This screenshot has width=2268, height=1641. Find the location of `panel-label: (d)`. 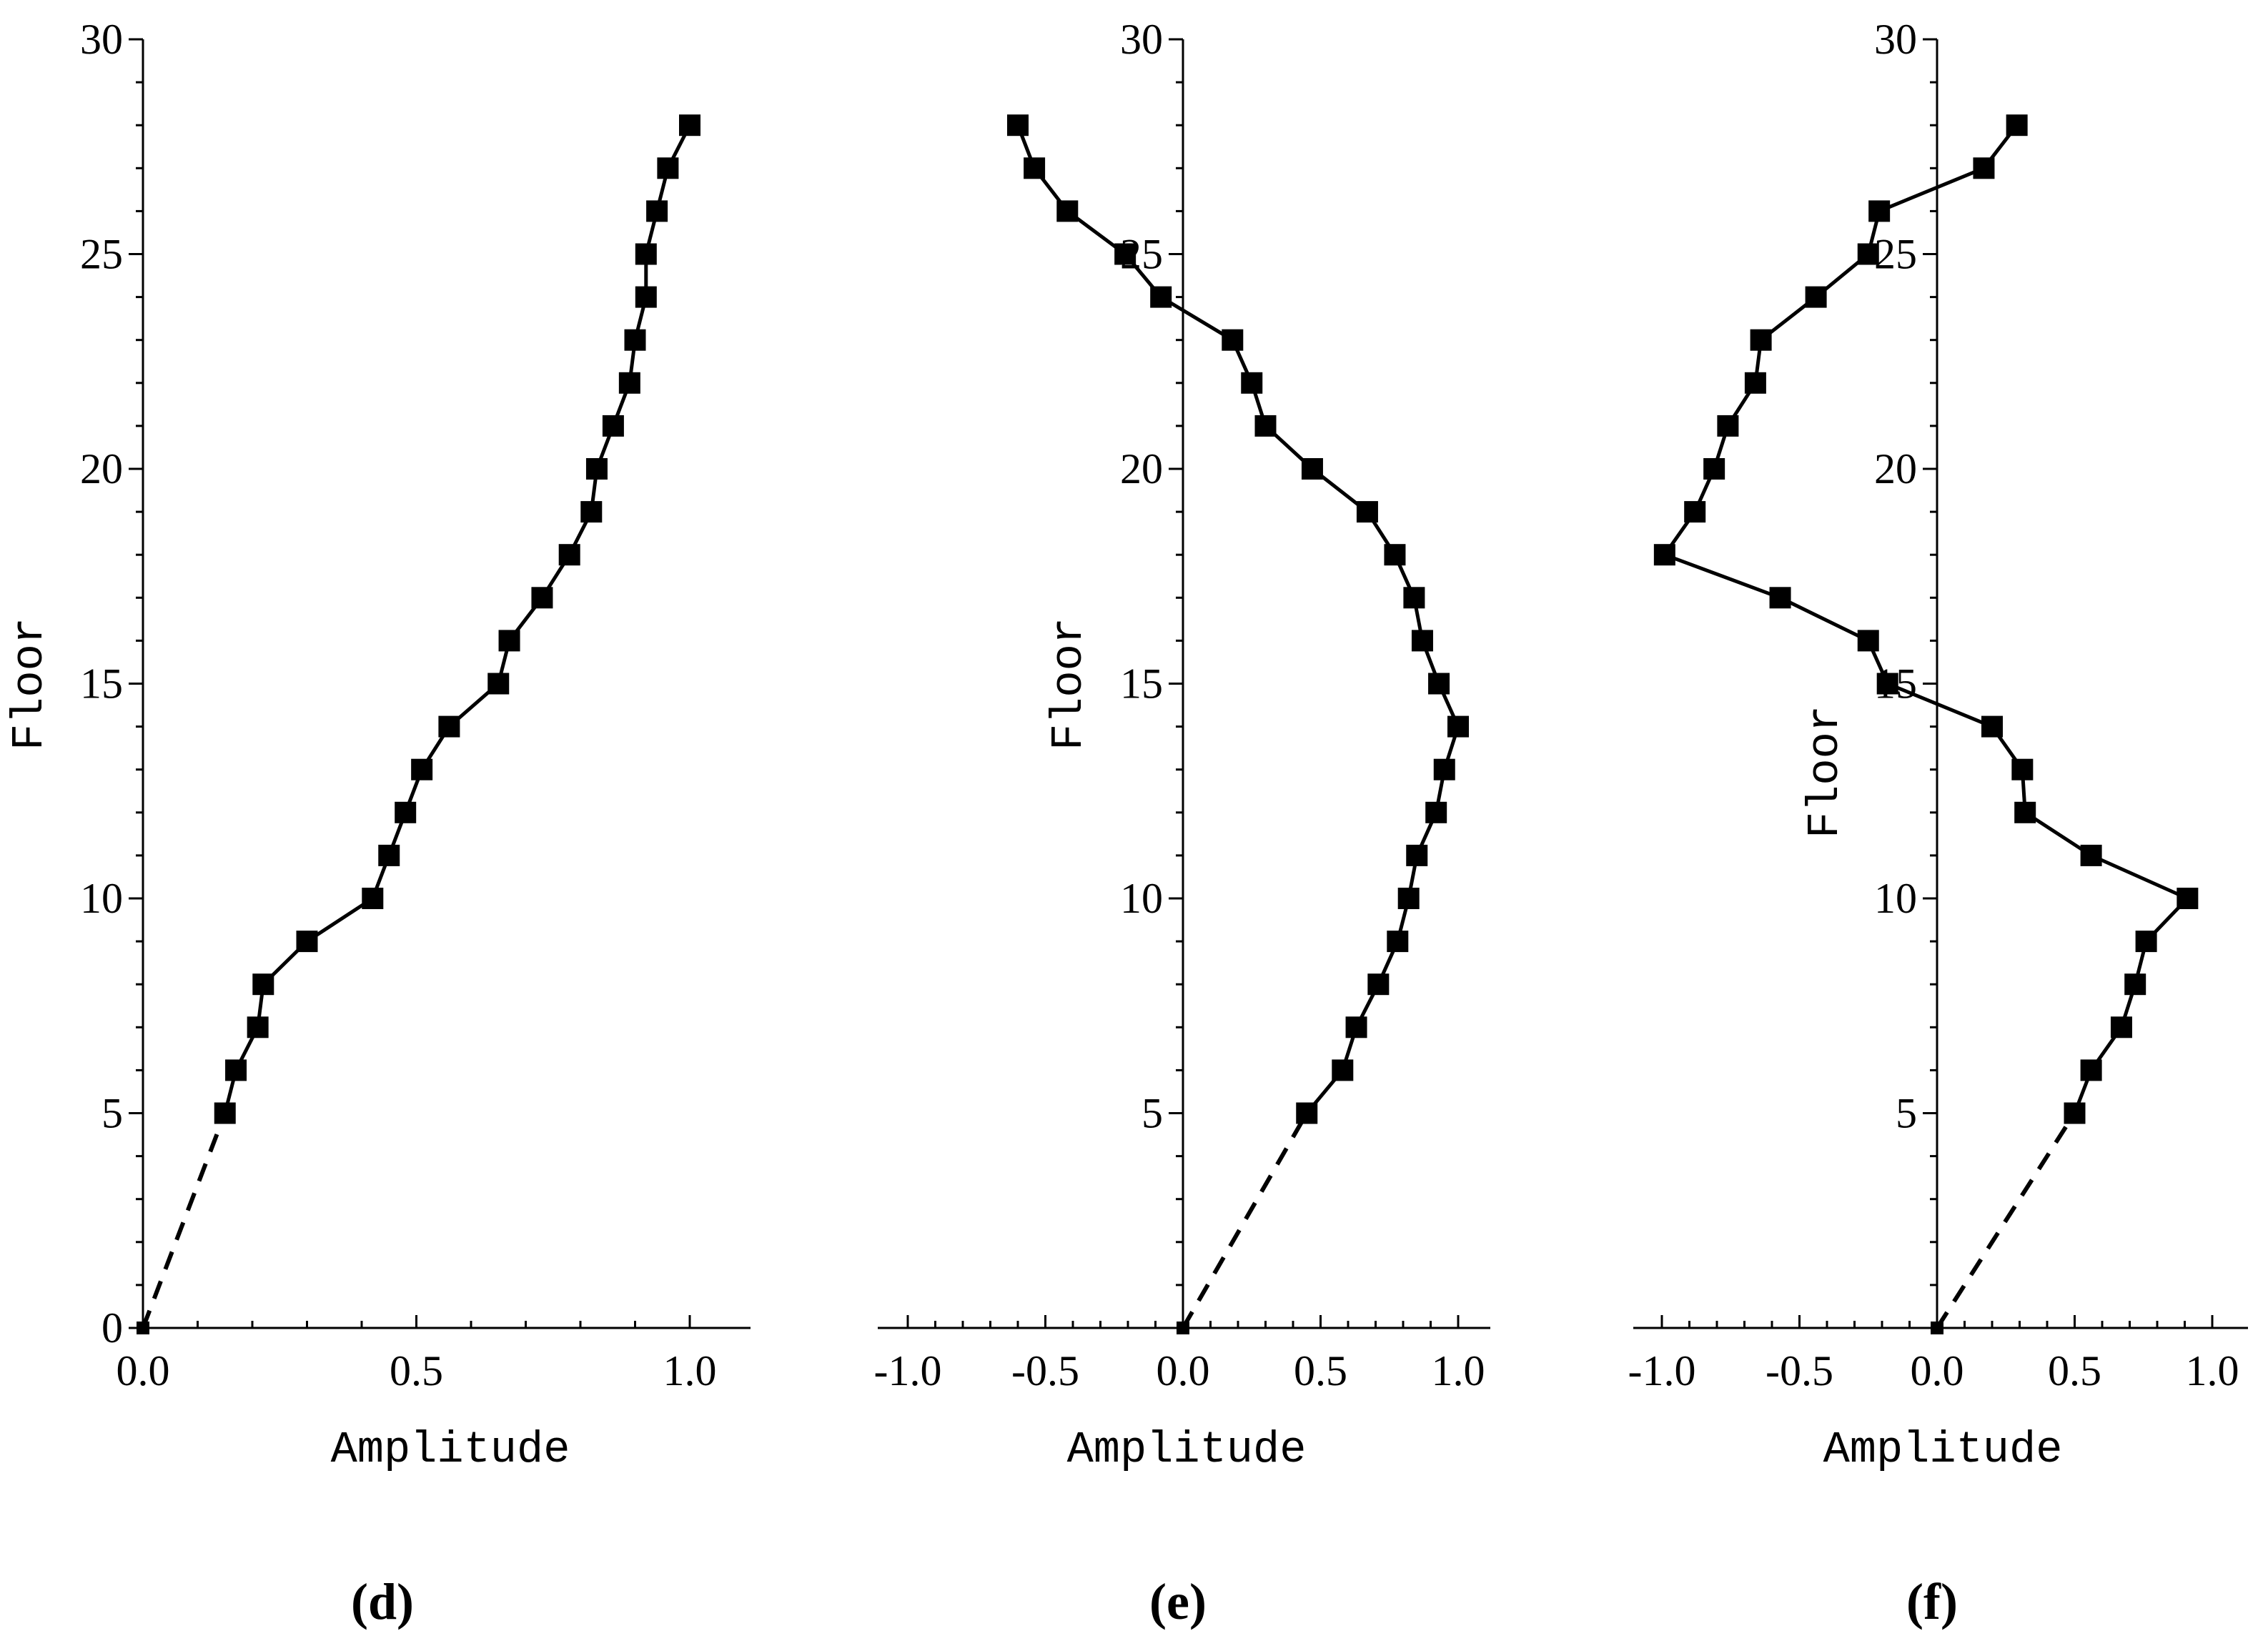

panel-label: (d) is located at coordinates (382, 1601).